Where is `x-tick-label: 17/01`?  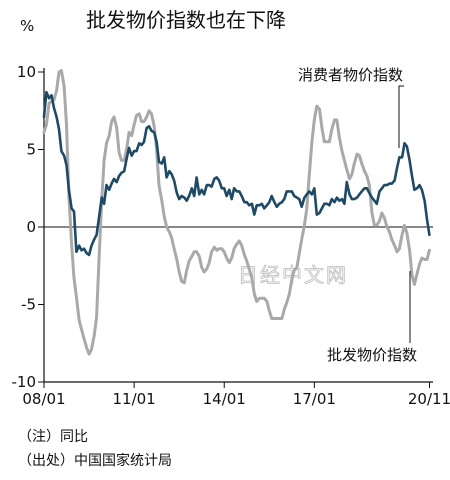 x-tick-label: 17/01 is located at coordinates (314, 399).